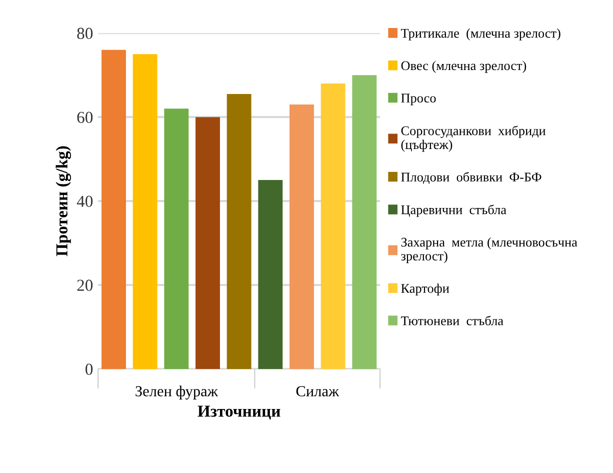 This screenshot has height=473, width=613. I want to click on legend-label: Картофи, so click(425, 290).